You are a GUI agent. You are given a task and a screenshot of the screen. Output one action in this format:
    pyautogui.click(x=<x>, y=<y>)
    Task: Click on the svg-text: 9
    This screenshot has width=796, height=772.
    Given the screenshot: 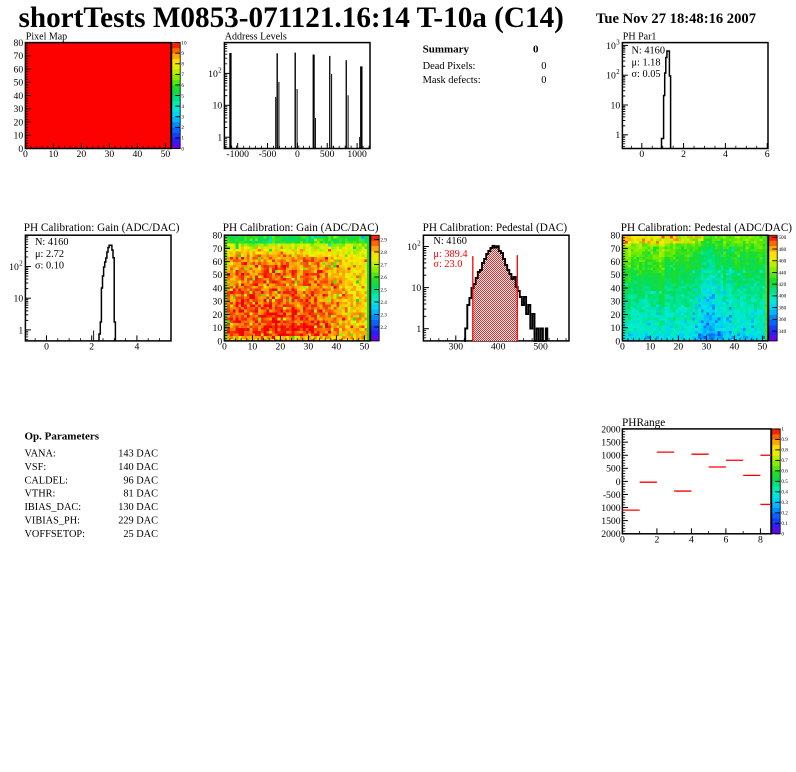 What is the action you would take?
    pyautogui.click(x=182, y=54)
    